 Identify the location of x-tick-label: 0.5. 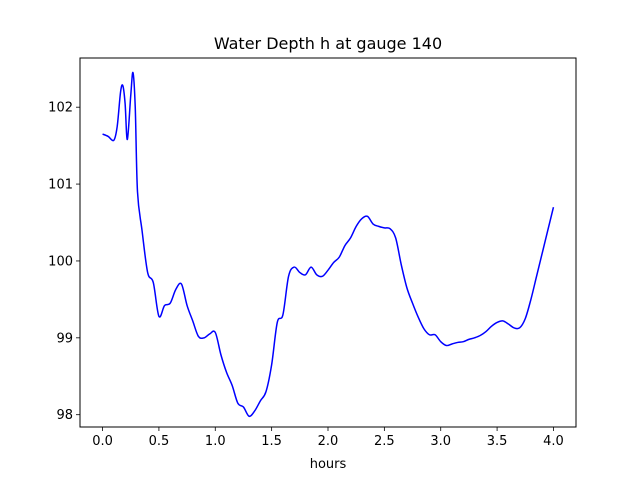
(159, 441).